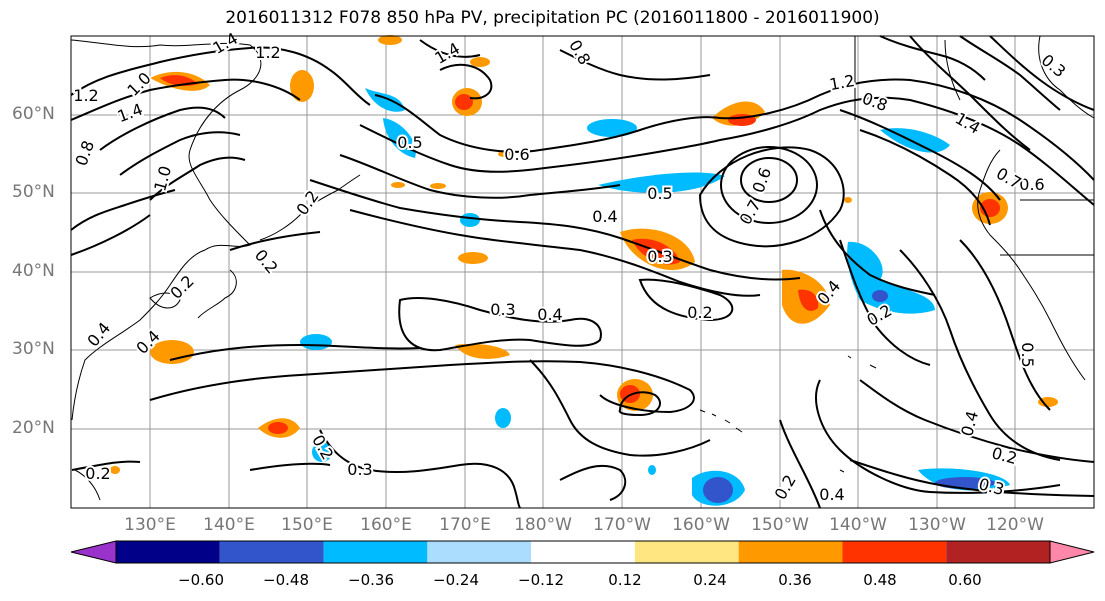  I want to click on colorbar-extend-low, so click(93, 552).